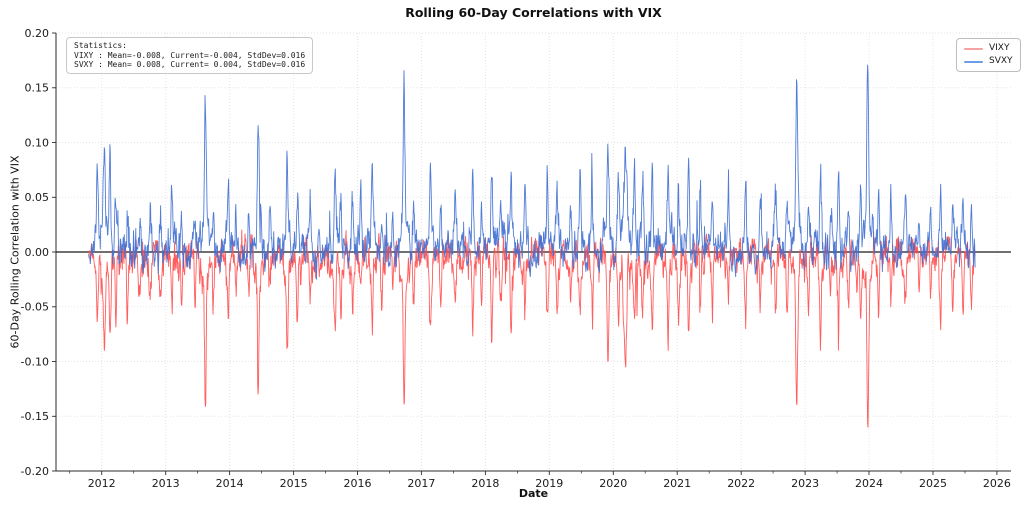  Describe the element at coordinates (933, 483) in the screenshot. I see `x-tick-label: 2025` at that location.